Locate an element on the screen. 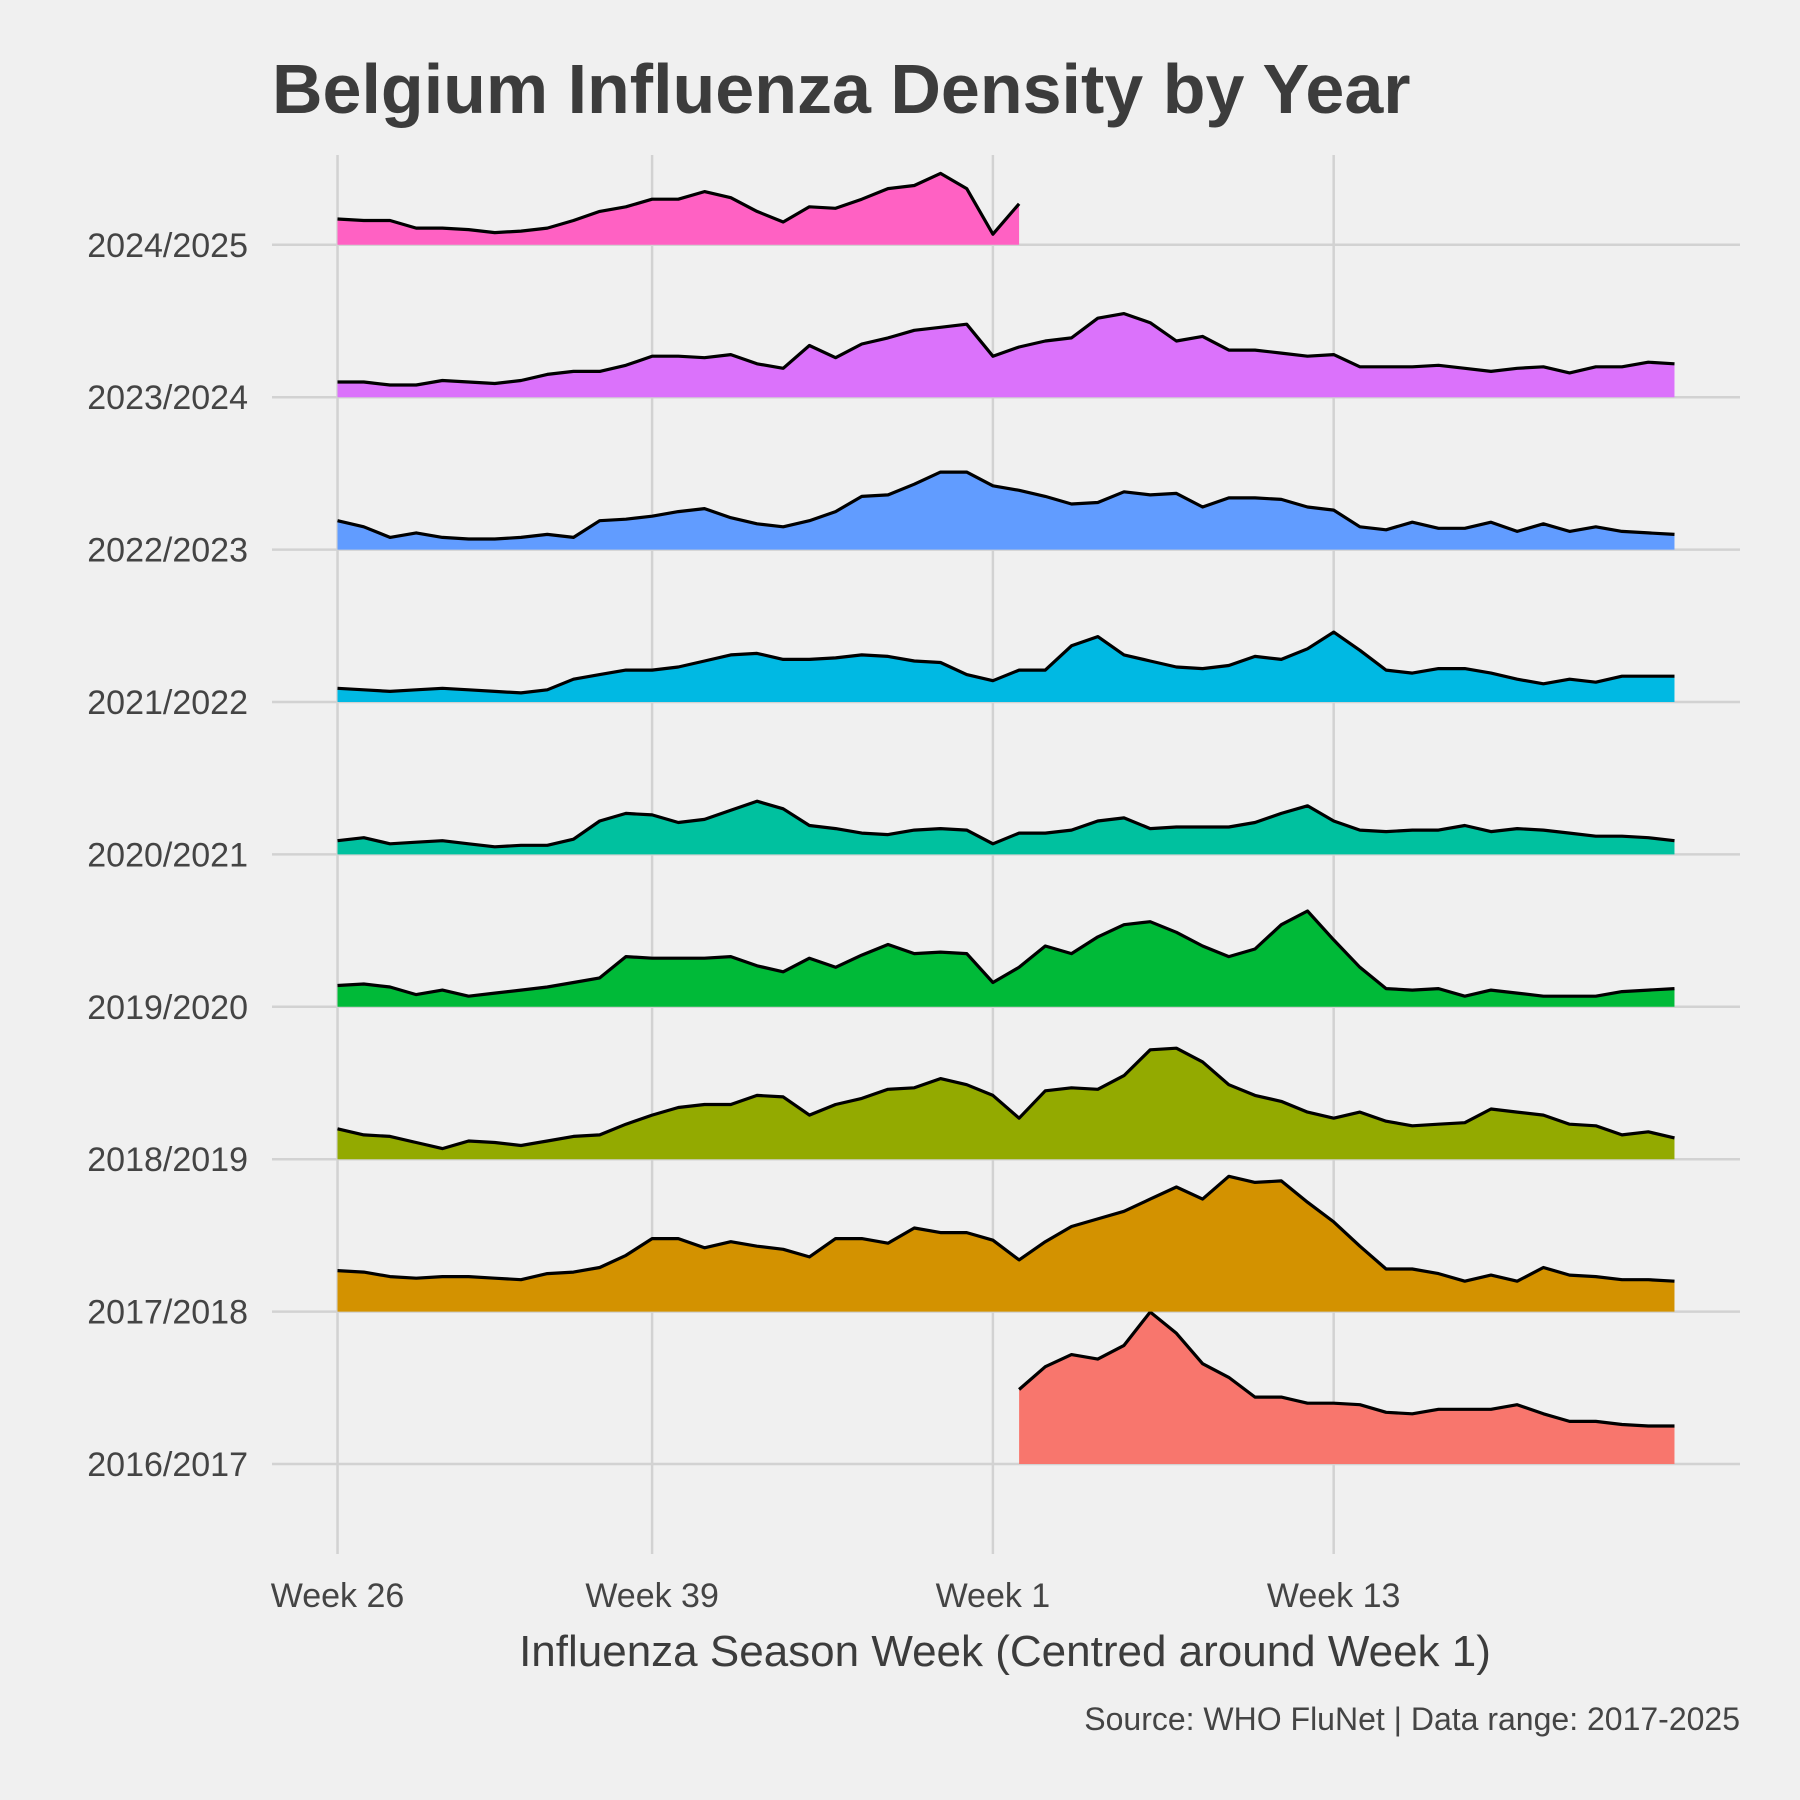 The image size is (1800, 1800). x-tick-label: Week 13 is located at coordinates (1334, 1596).